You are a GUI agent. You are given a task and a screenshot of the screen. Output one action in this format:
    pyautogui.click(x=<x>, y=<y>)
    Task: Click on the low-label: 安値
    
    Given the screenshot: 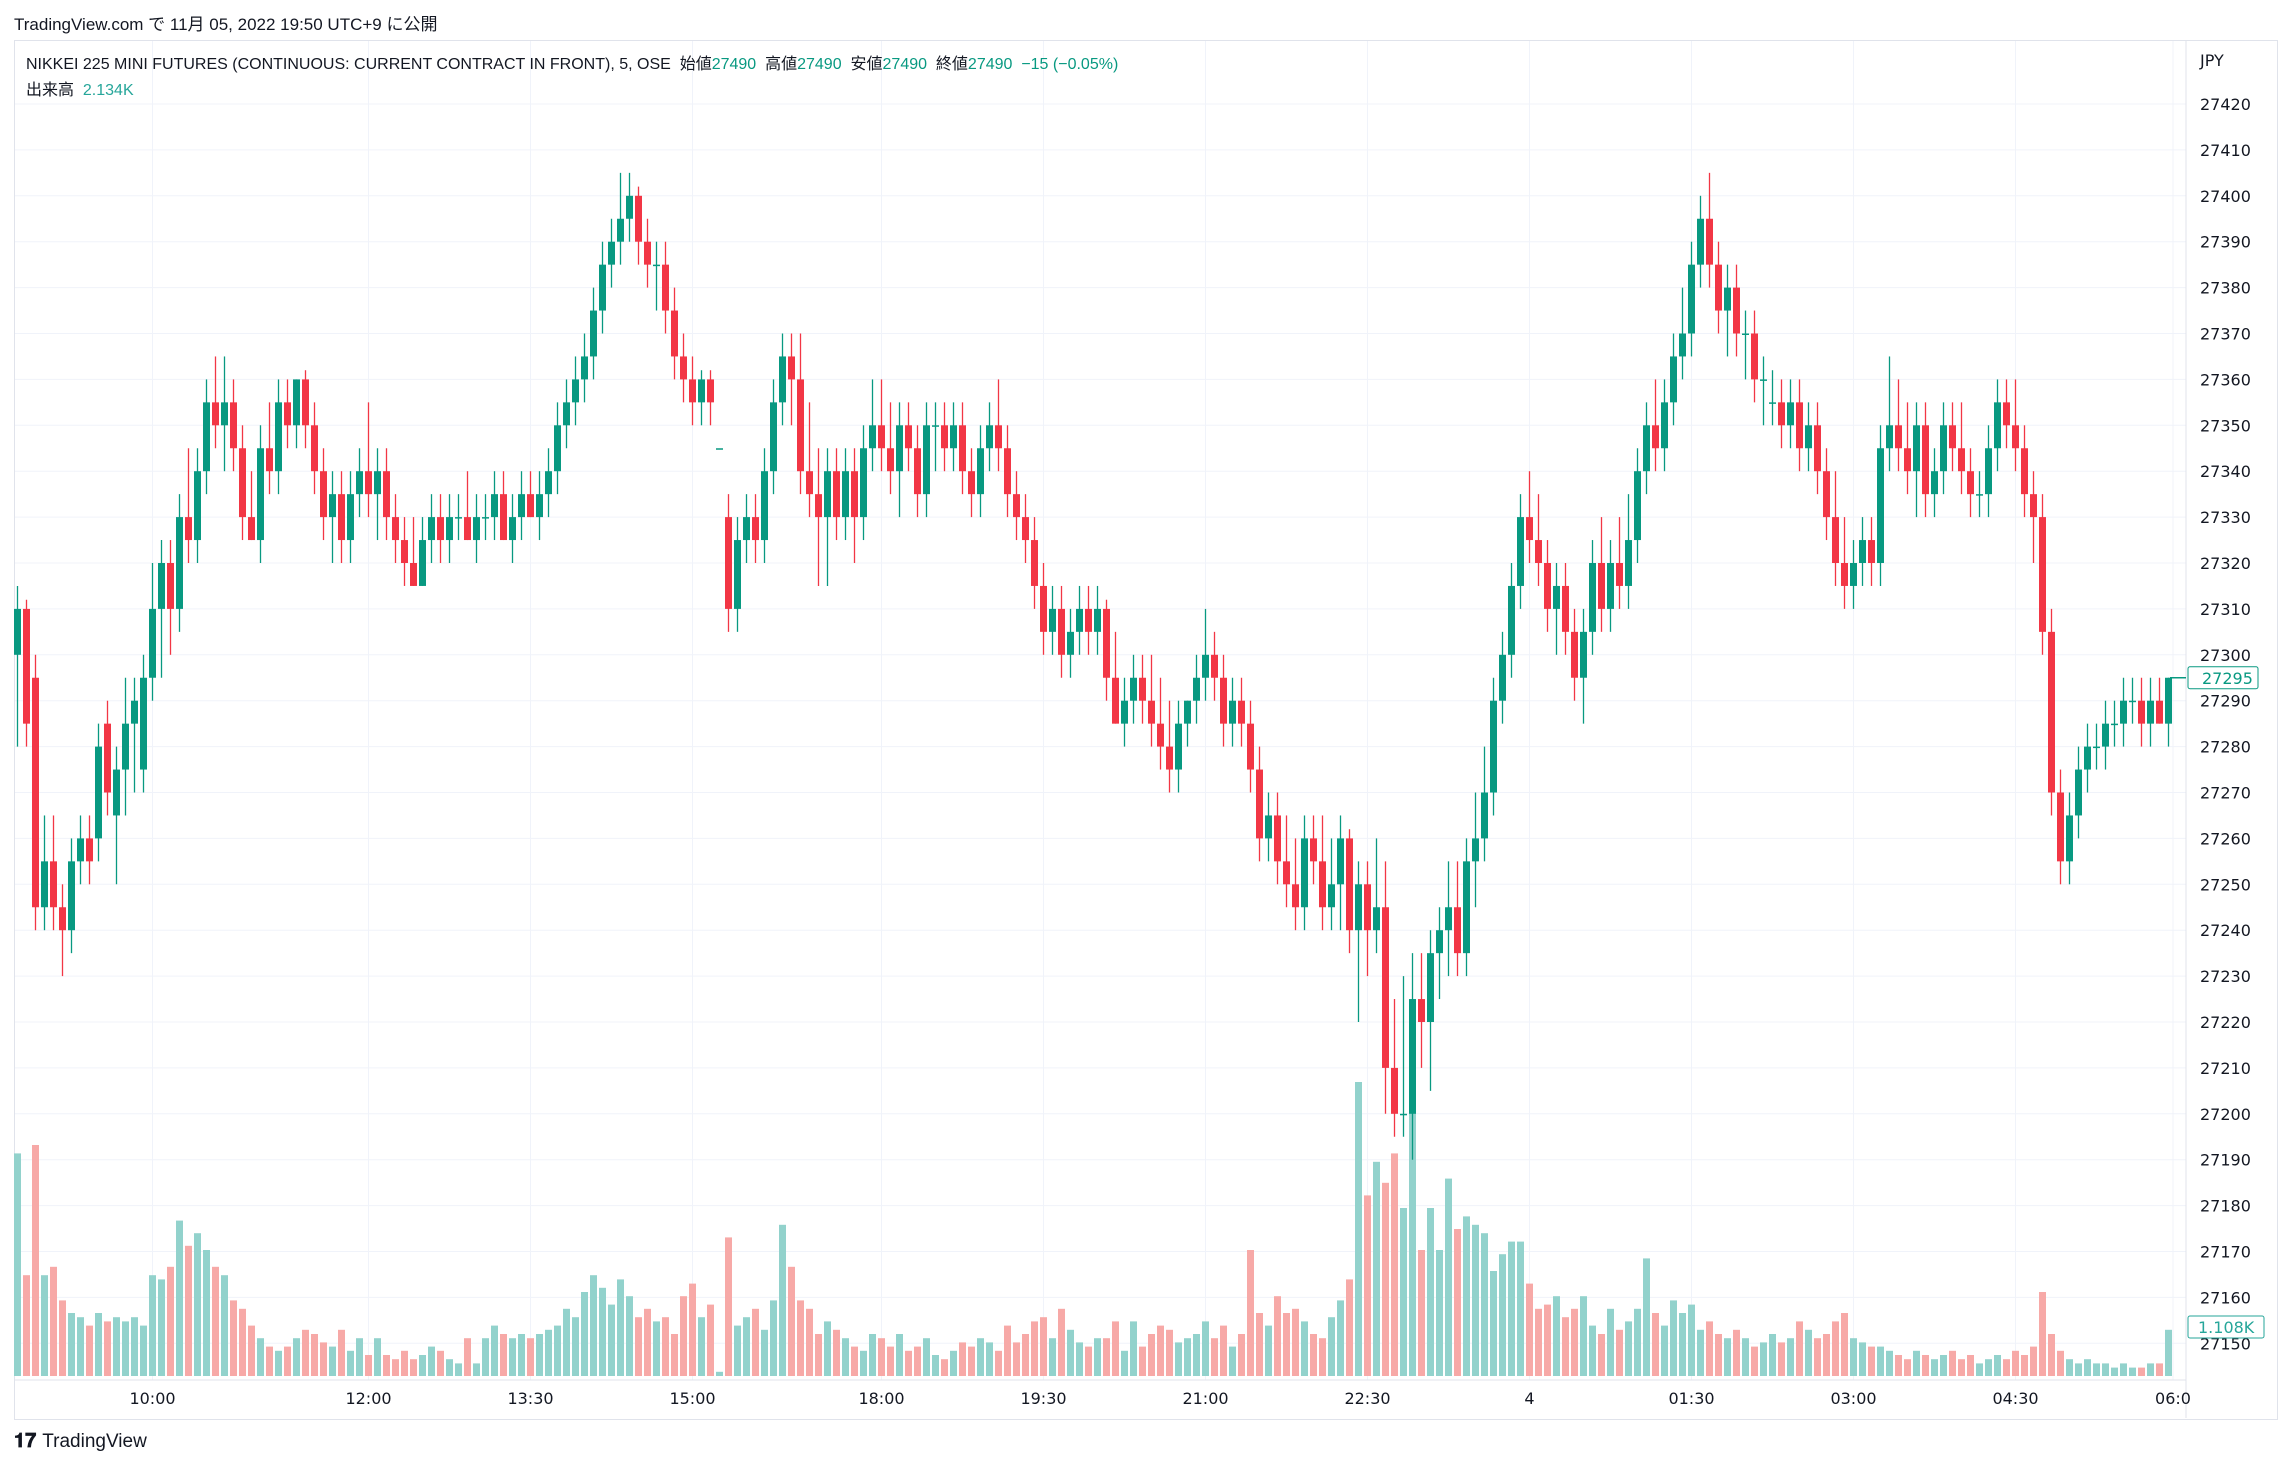 What is the action you would take?
    pyautogui.click(x=866, y=64)
    